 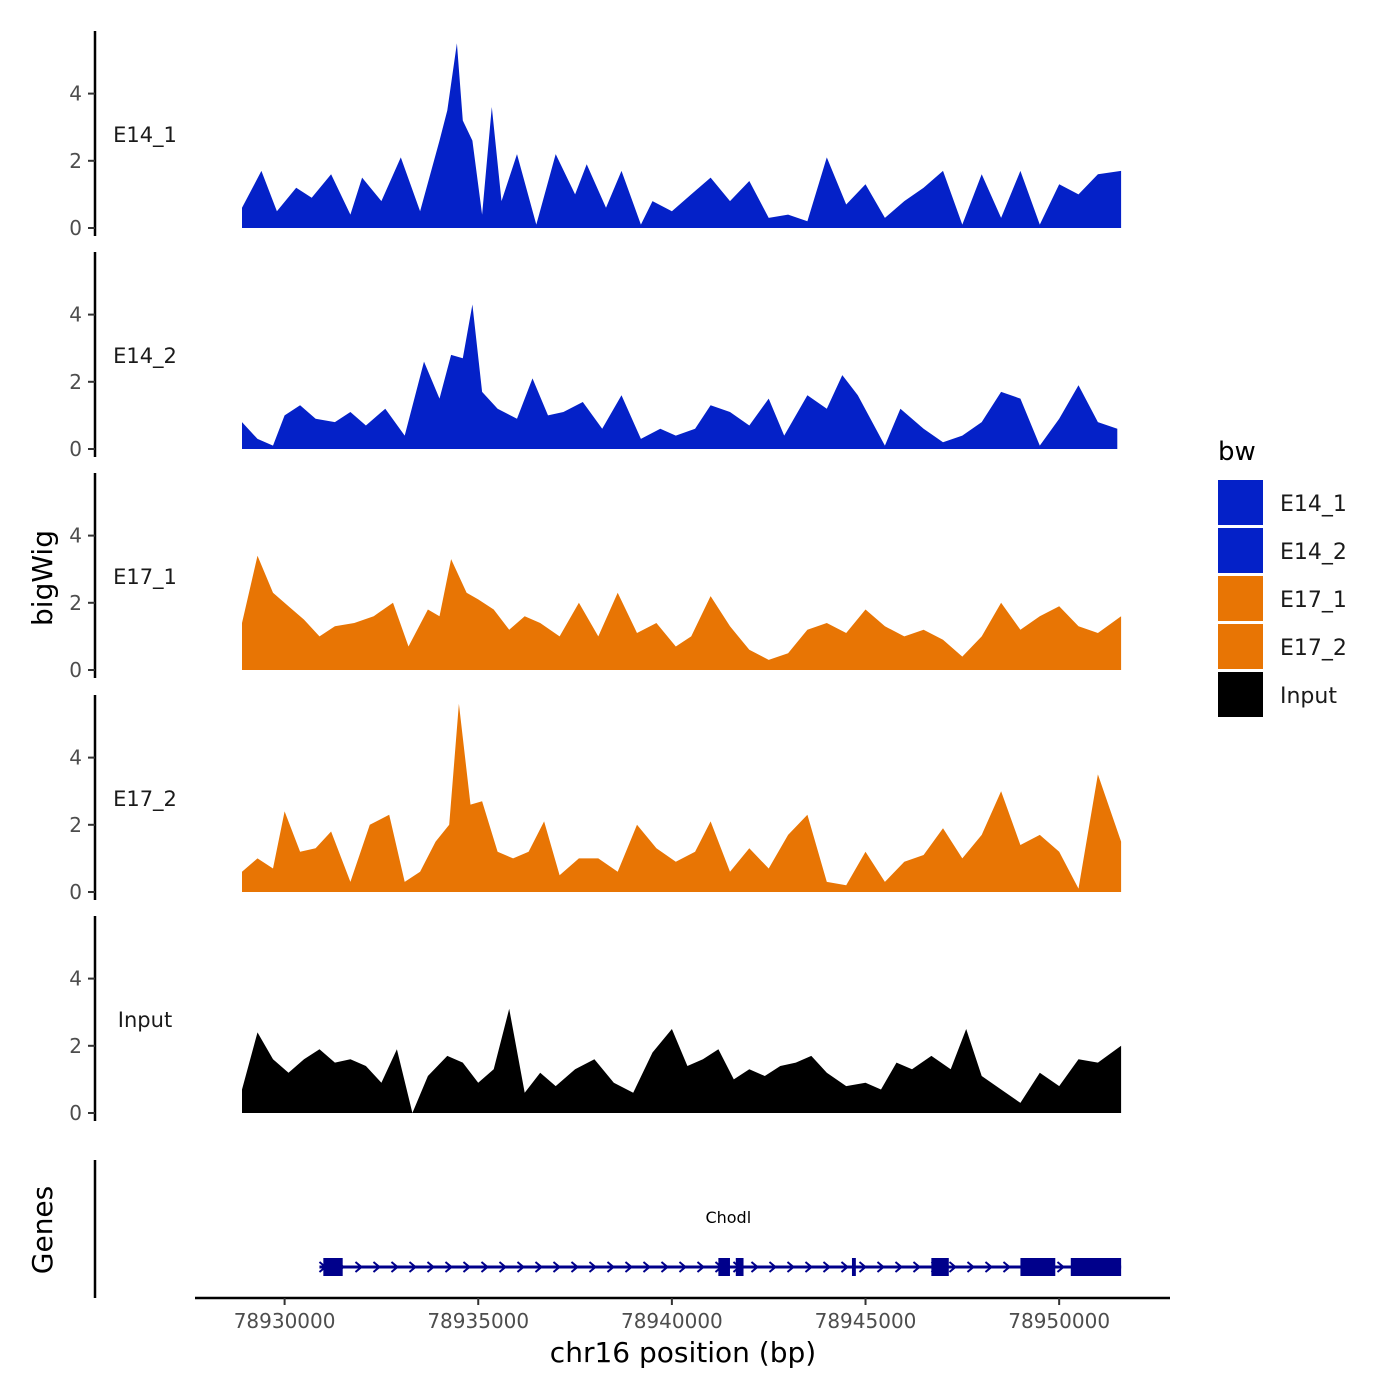 What do you see at coordinates (1237, 452) in the screenshot?
I see `legend-title: bw` at bounding box center [1237, 452].